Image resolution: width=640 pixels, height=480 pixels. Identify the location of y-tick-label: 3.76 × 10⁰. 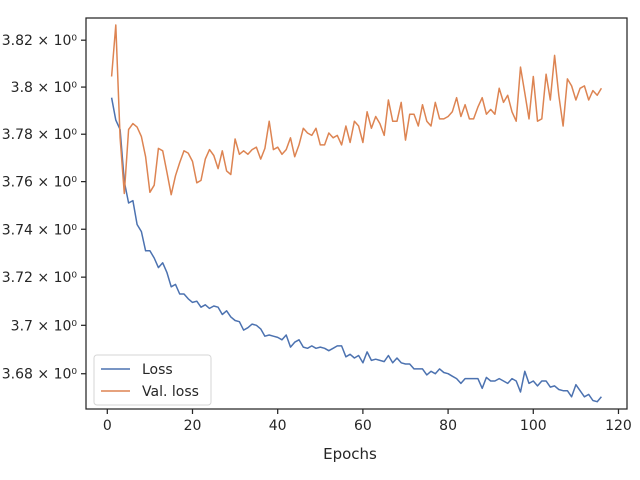
(40, 183).